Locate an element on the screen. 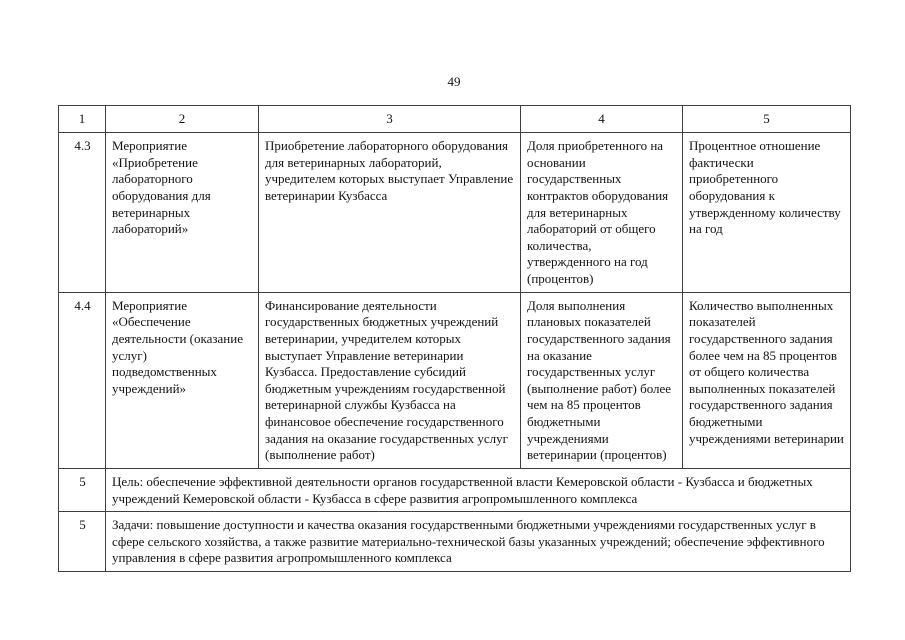 The height and width of the screenshot is (640, 905). page-number: 49 is located at coordinates (454, 81).